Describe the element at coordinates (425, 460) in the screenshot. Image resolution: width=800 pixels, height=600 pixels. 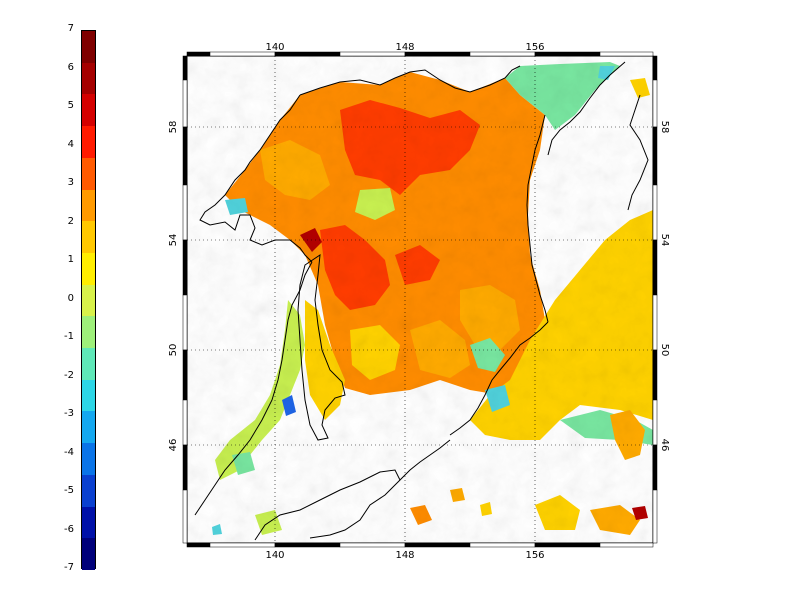
I see `kuril-south` at that location.